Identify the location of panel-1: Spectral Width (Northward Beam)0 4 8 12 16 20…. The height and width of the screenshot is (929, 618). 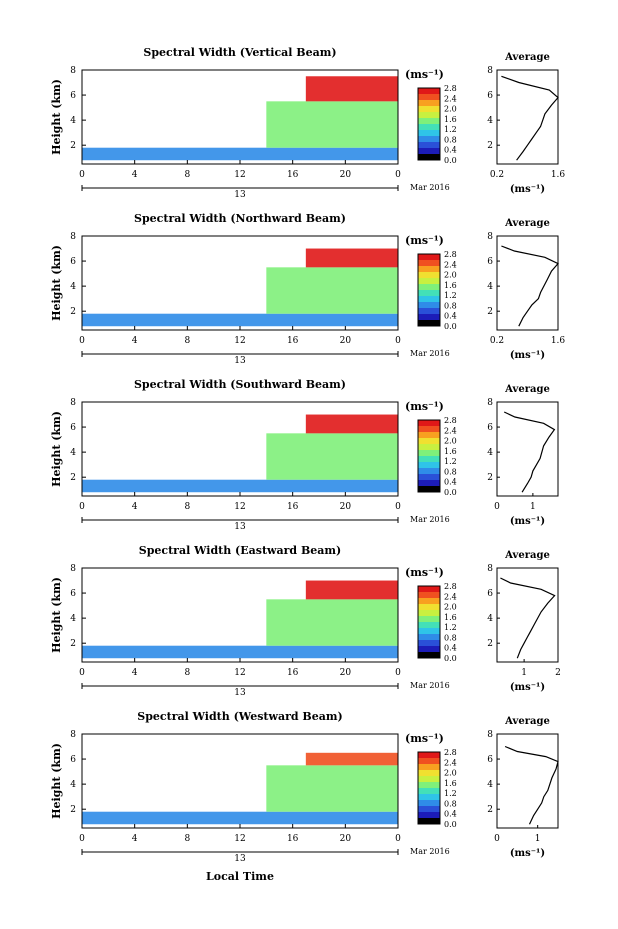
(307, 289).